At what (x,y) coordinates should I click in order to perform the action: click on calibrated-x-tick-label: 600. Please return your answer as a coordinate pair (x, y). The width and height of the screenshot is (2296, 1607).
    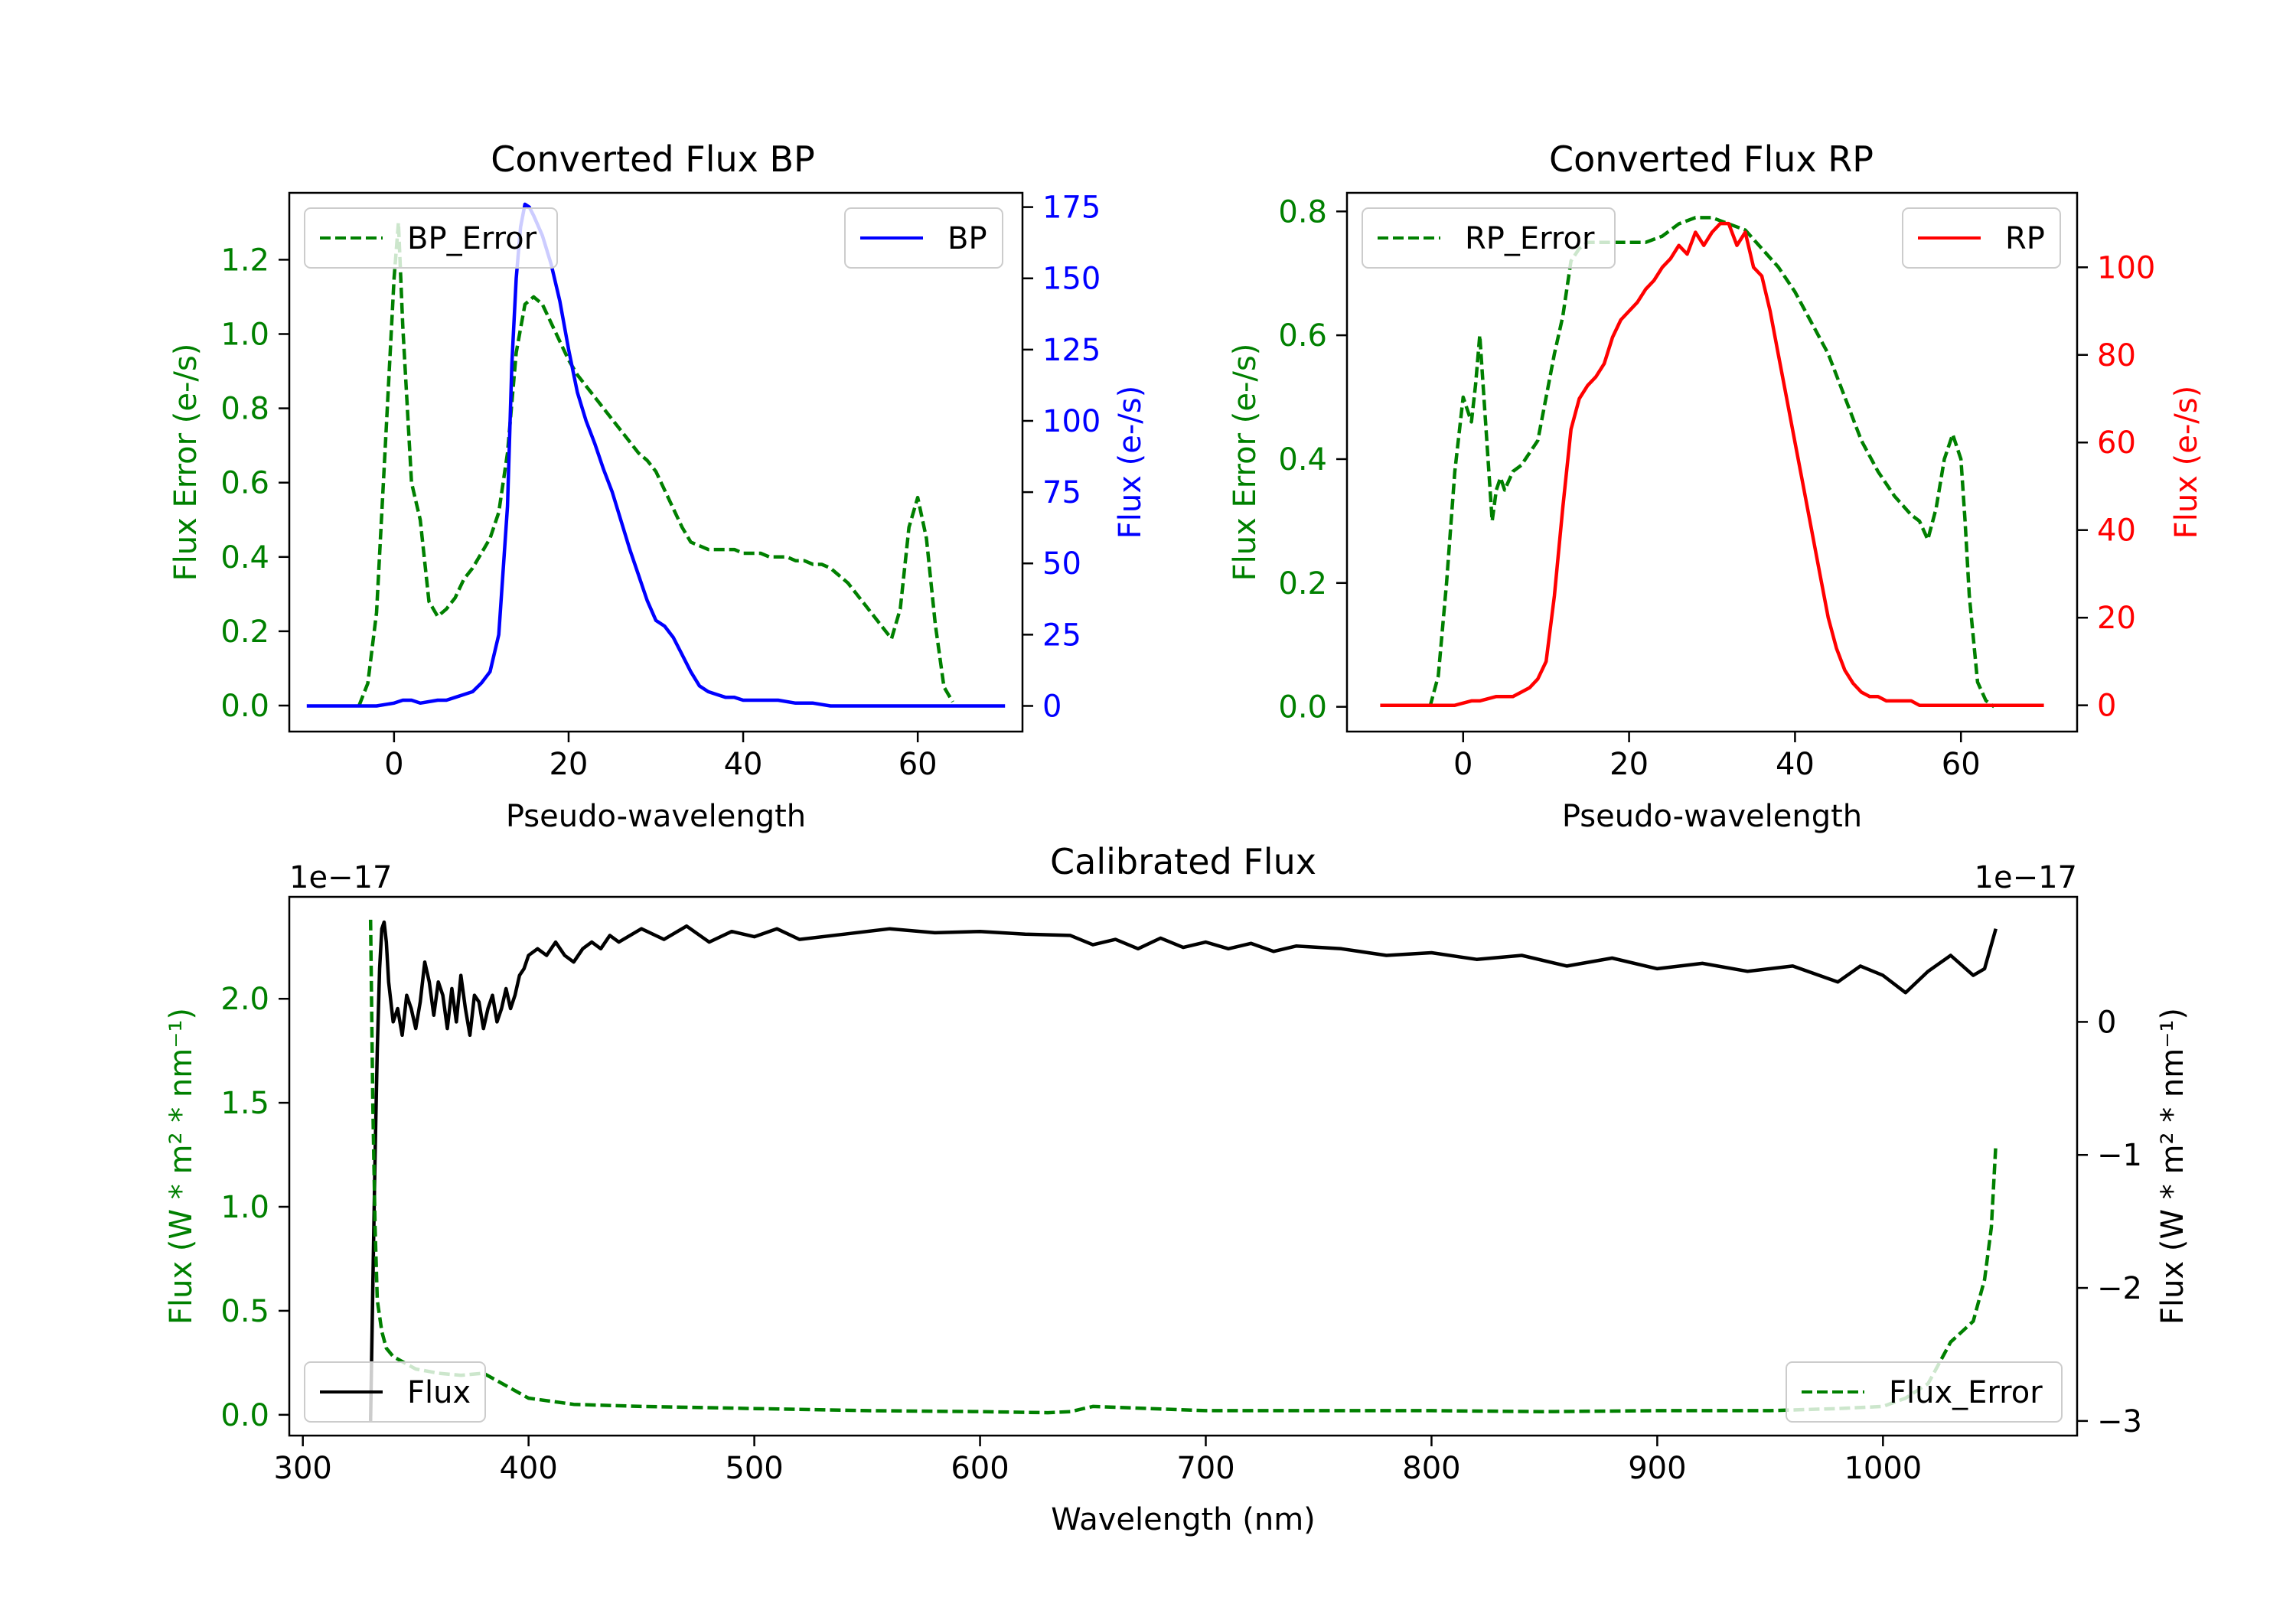
    Looking at the image, I should click on (980, 1468).